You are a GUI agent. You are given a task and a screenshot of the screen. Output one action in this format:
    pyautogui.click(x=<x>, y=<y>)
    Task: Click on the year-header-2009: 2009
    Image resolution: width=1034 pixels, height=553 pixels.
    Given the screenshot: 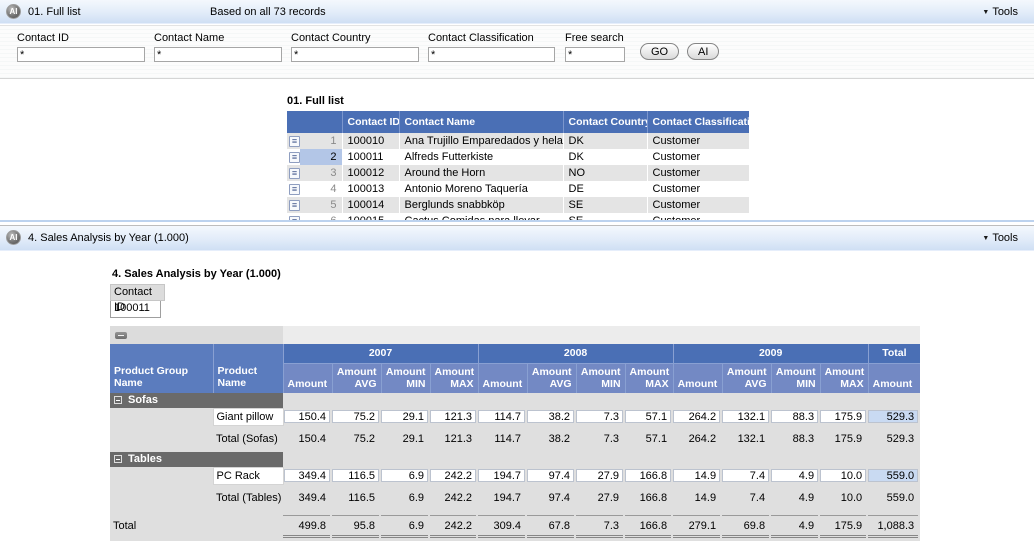 What is the action you would take?
    pyautogui.click(x=771, y=354)
    